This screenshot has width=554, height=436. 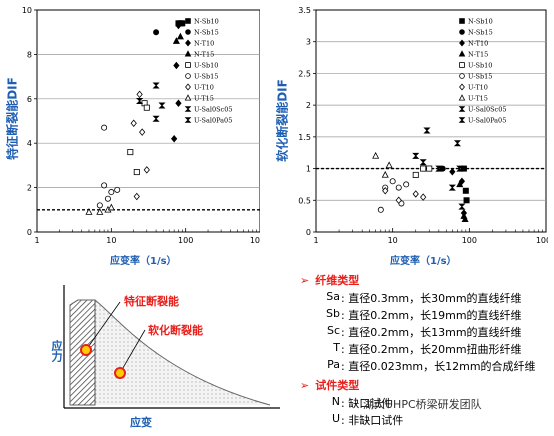 I want to click on watermark: 湖大UHPC桥梁研发团队, so click(x=422, y=404).